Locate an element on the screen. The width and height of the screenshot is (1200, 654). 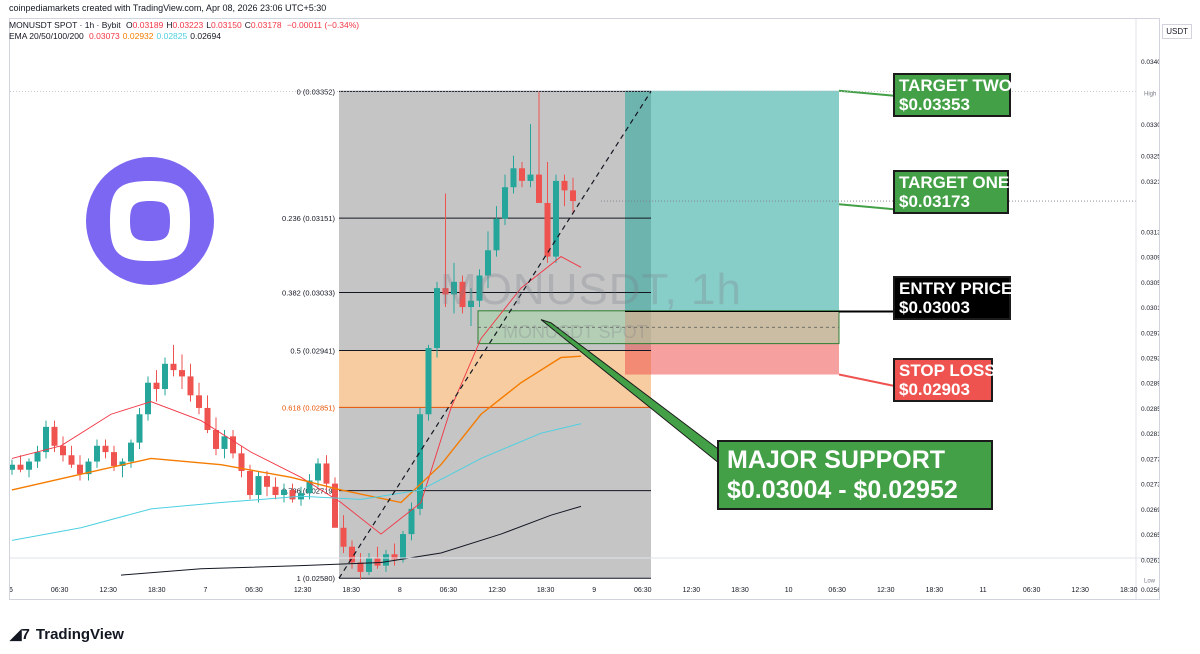
major-support-range: $0.03004 - $0.02952 is located at coordinates (842, 490).